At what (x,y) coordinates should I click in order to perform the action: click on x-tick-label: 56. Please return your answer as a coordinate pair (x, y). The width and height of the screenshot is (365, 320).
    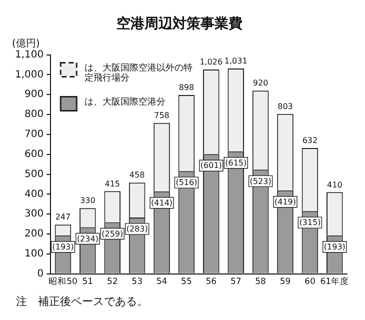
    Looking at the image, I should click on (211, 282).